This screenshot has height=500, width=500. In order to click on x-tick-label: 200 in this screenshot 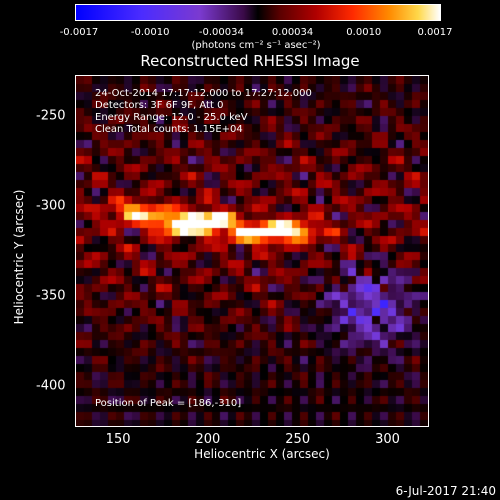, I will do `click(208, 439)`.